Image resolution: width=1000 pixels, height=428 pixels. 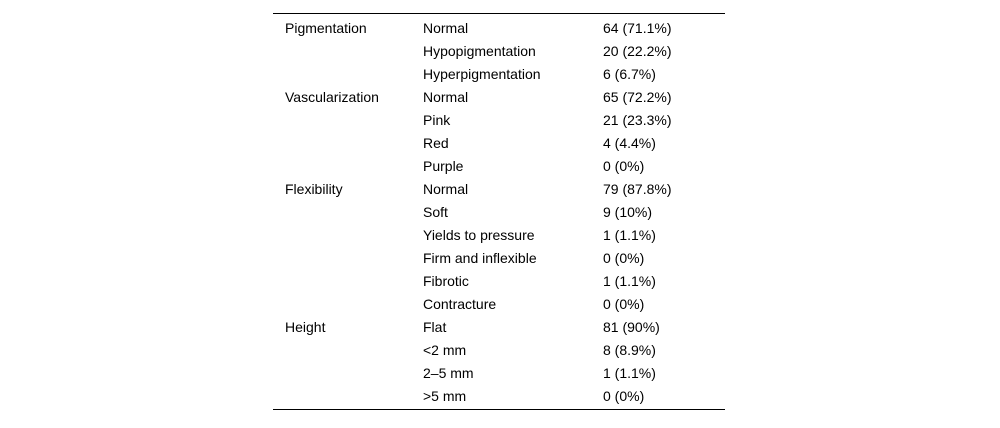 I want to click on table-row: Flexibility Normal 79 (87.8%), so click(x=499, y=188).